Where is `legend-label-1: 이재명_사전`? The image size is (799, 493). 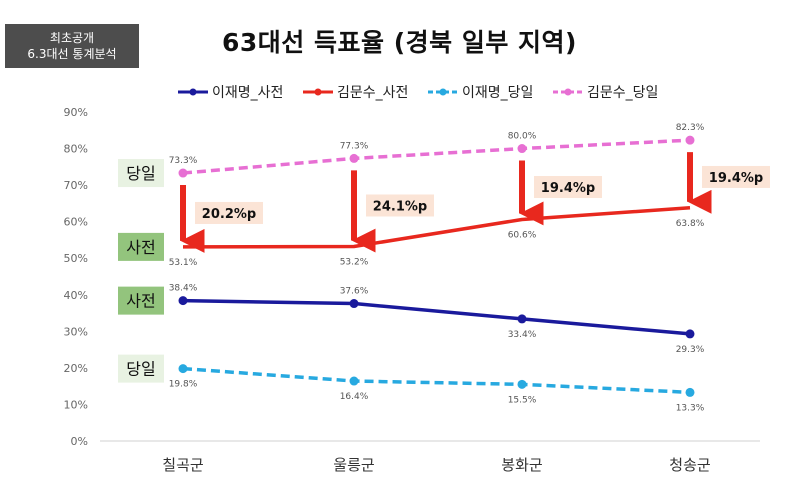 legend-label-1: 이재명_사전 is located at coordinates (247, 93).